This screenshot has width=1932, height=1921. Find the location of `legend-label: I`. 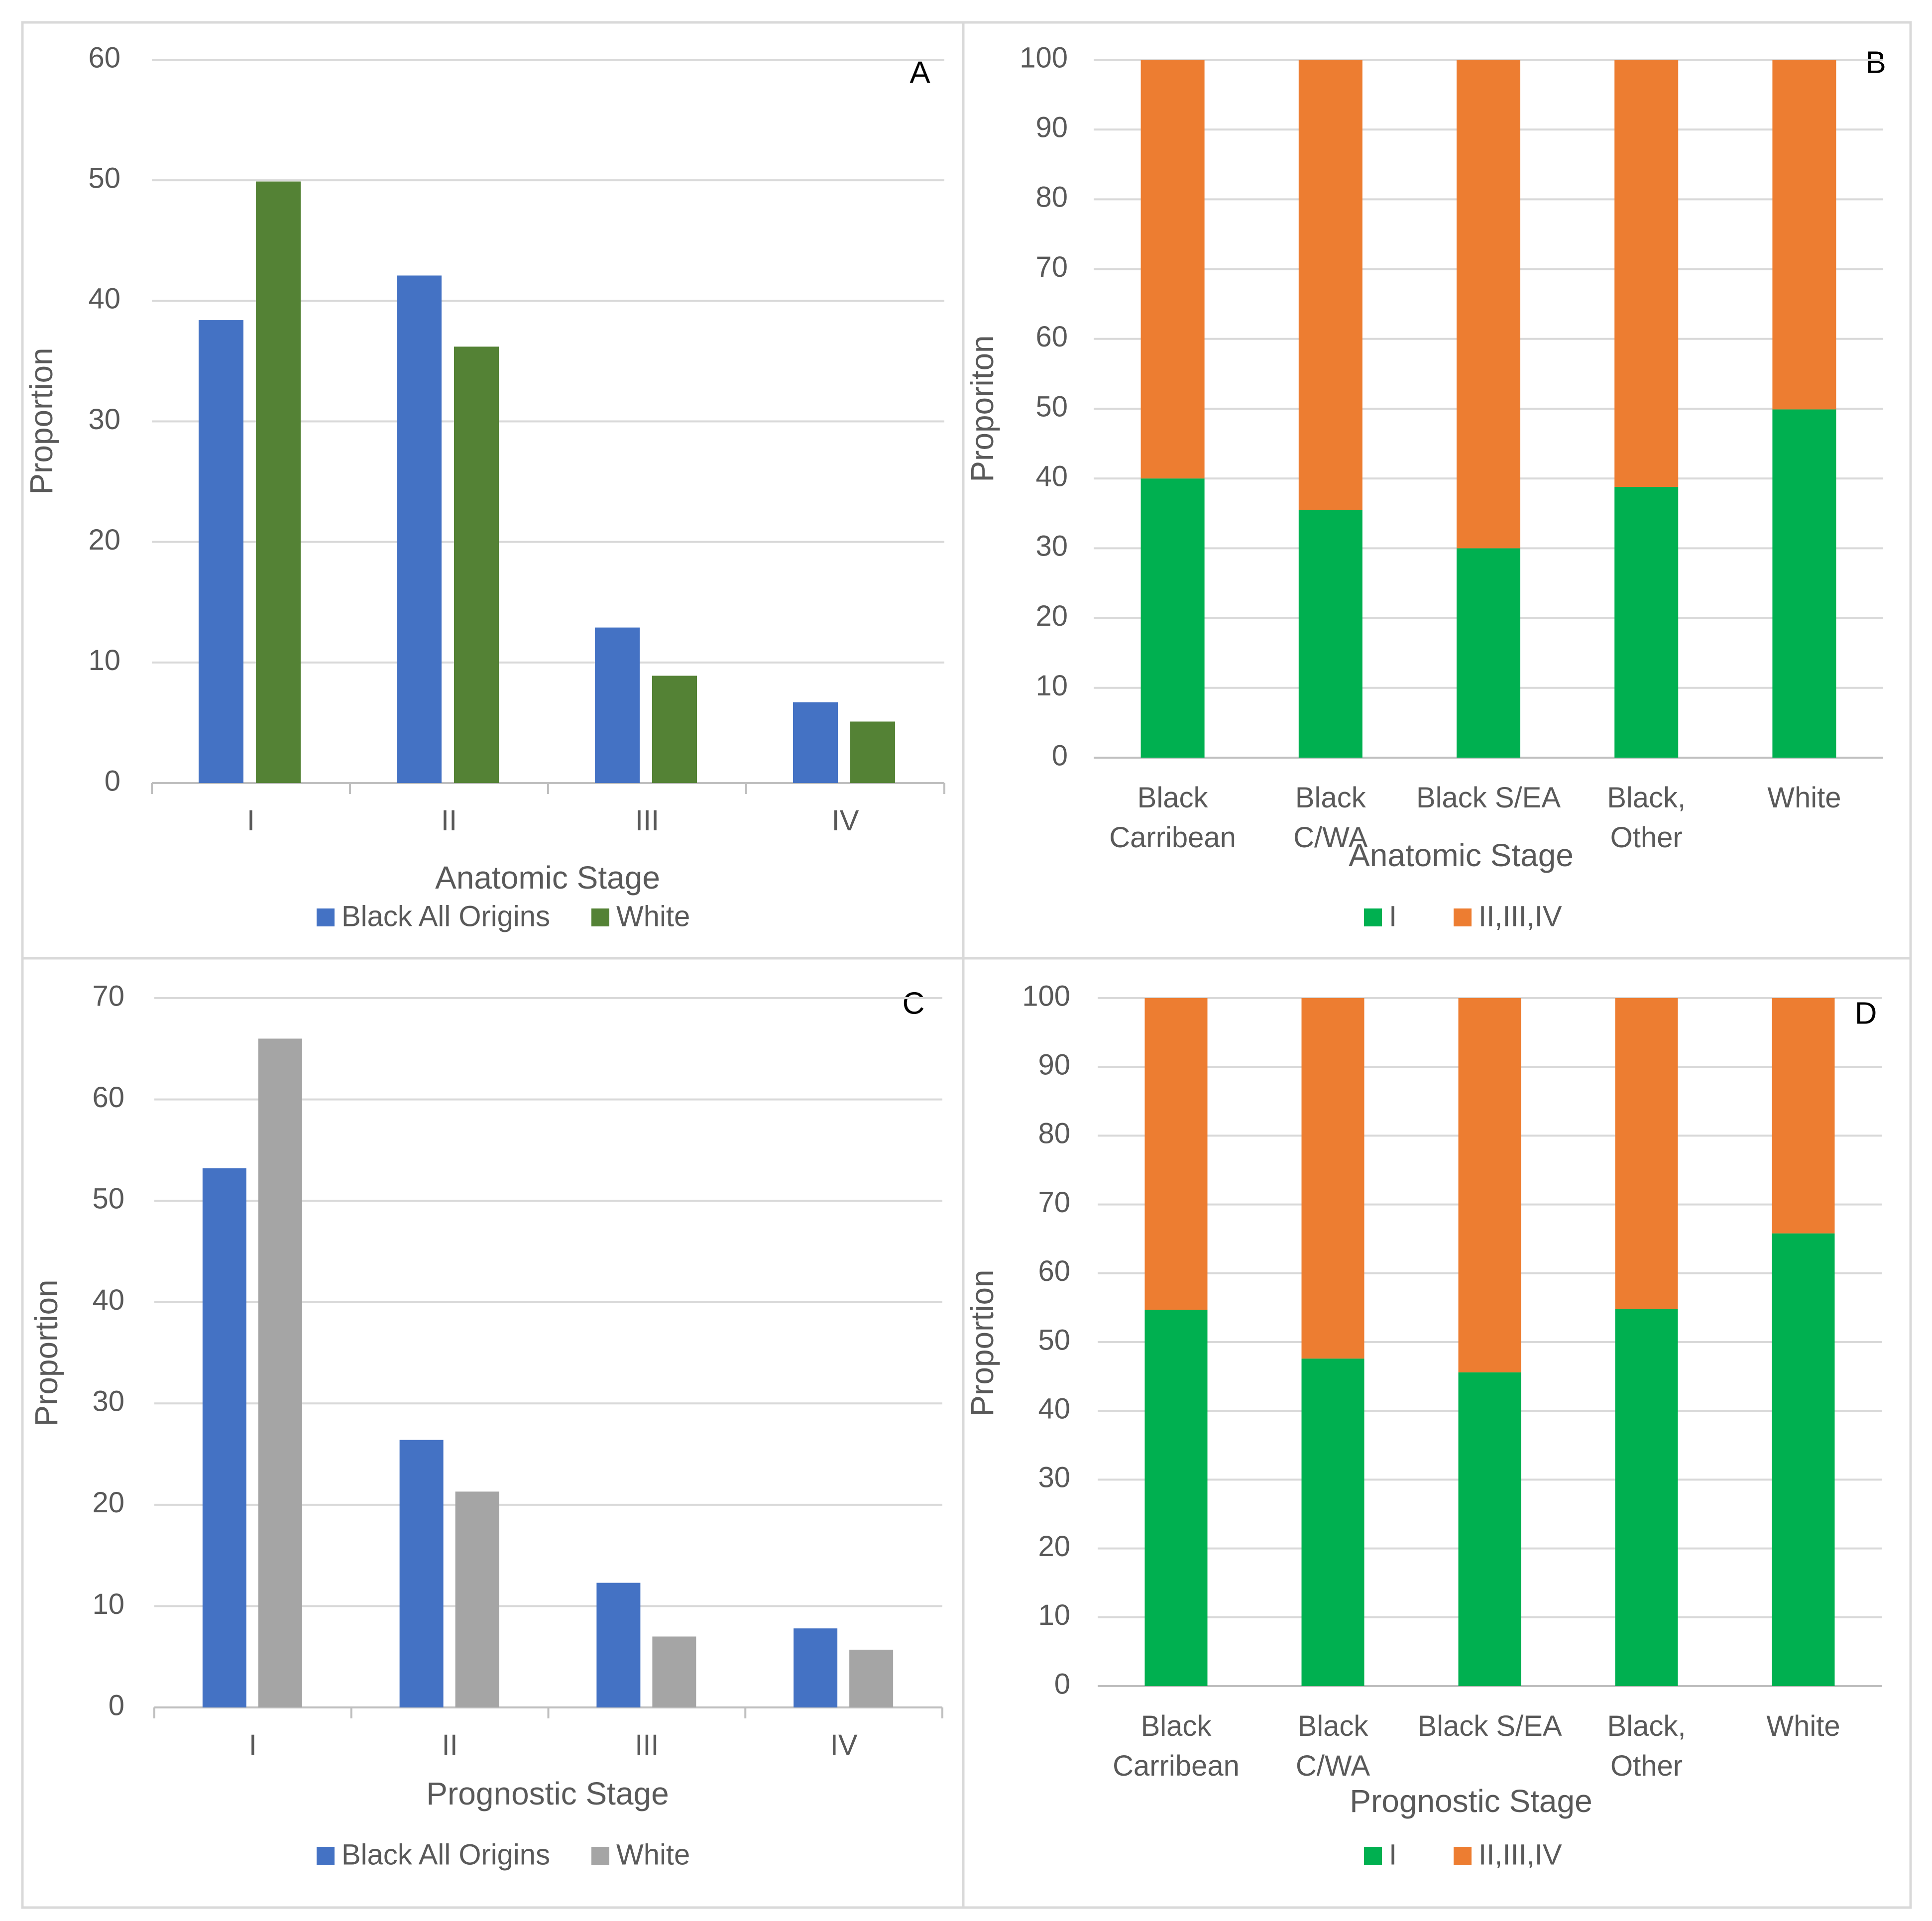

legend-label: I is located at coordinates (1393, 916).